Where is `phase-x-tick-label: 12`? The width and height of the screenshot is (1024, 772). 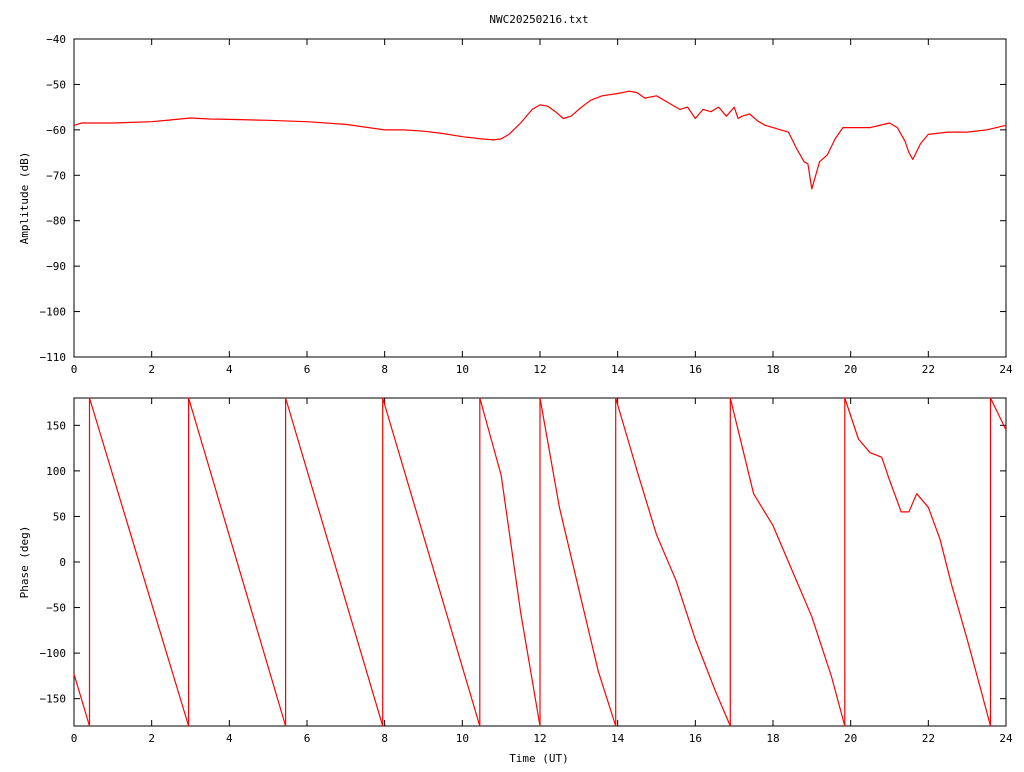 phase-x-tick-label: 12 is located at coordinates (539, 738).